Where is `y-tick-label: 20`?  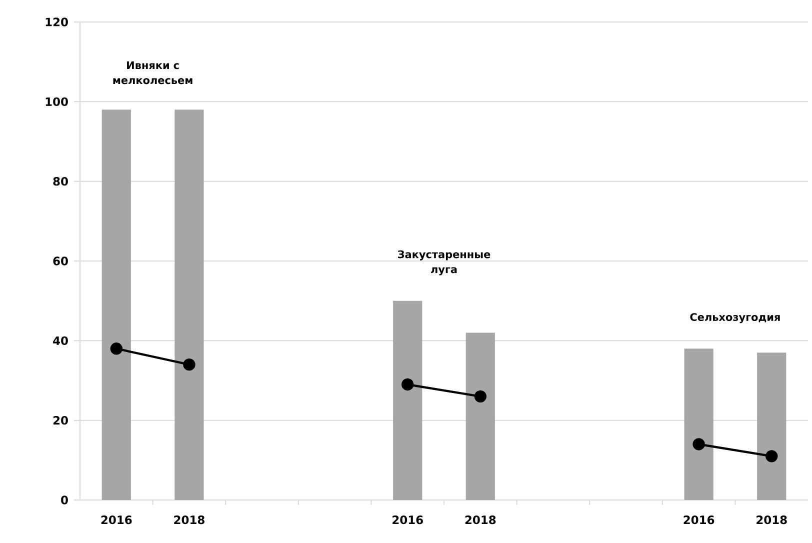
y-tick-label: 20 is located at coordinates (60, 420).